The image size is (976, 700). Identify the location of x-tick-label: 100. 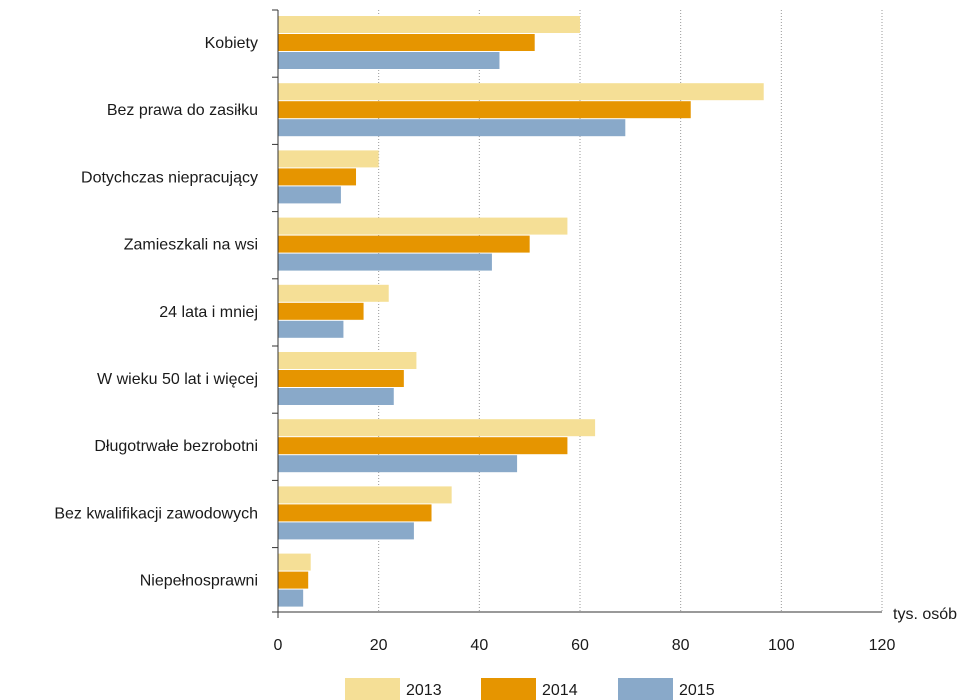
(781, 645).